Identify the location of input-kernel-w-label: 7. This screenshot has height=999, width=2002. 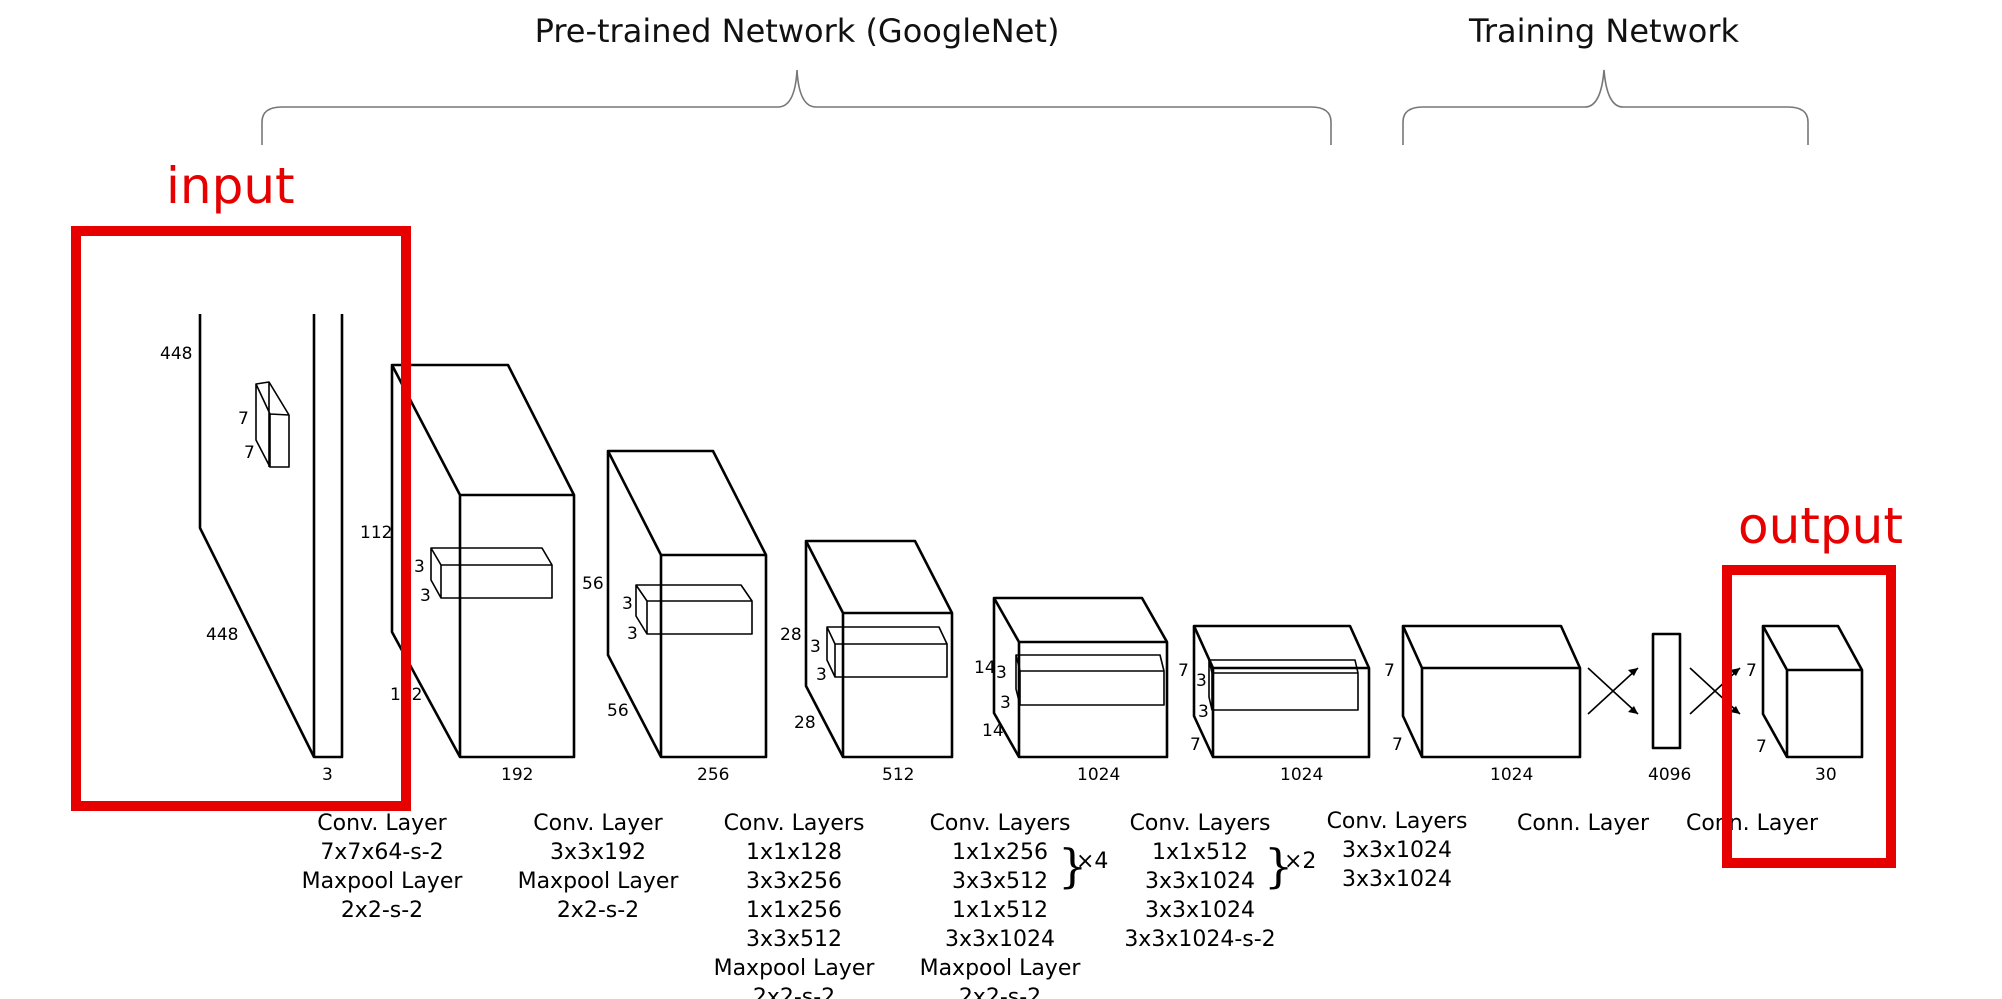
(249, 453).